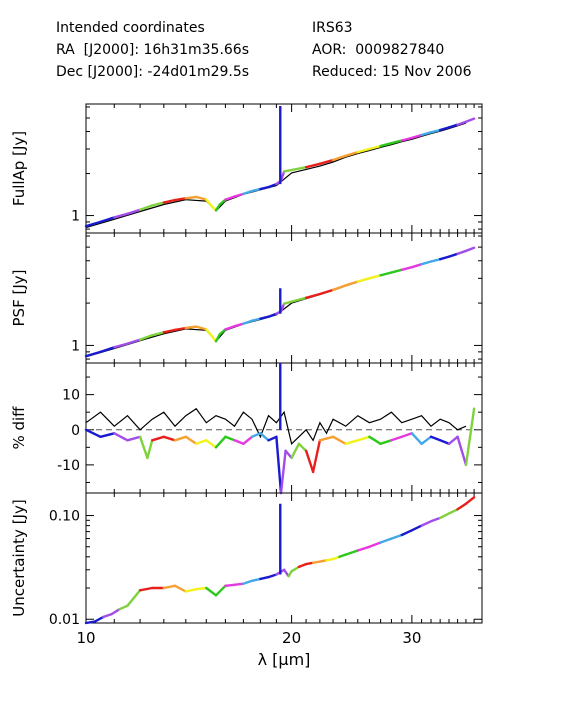 Image resolution: width=566 pixels, height=708 pixels. I want to click on diff-y-axis-label: % diff, so click(19, 428).